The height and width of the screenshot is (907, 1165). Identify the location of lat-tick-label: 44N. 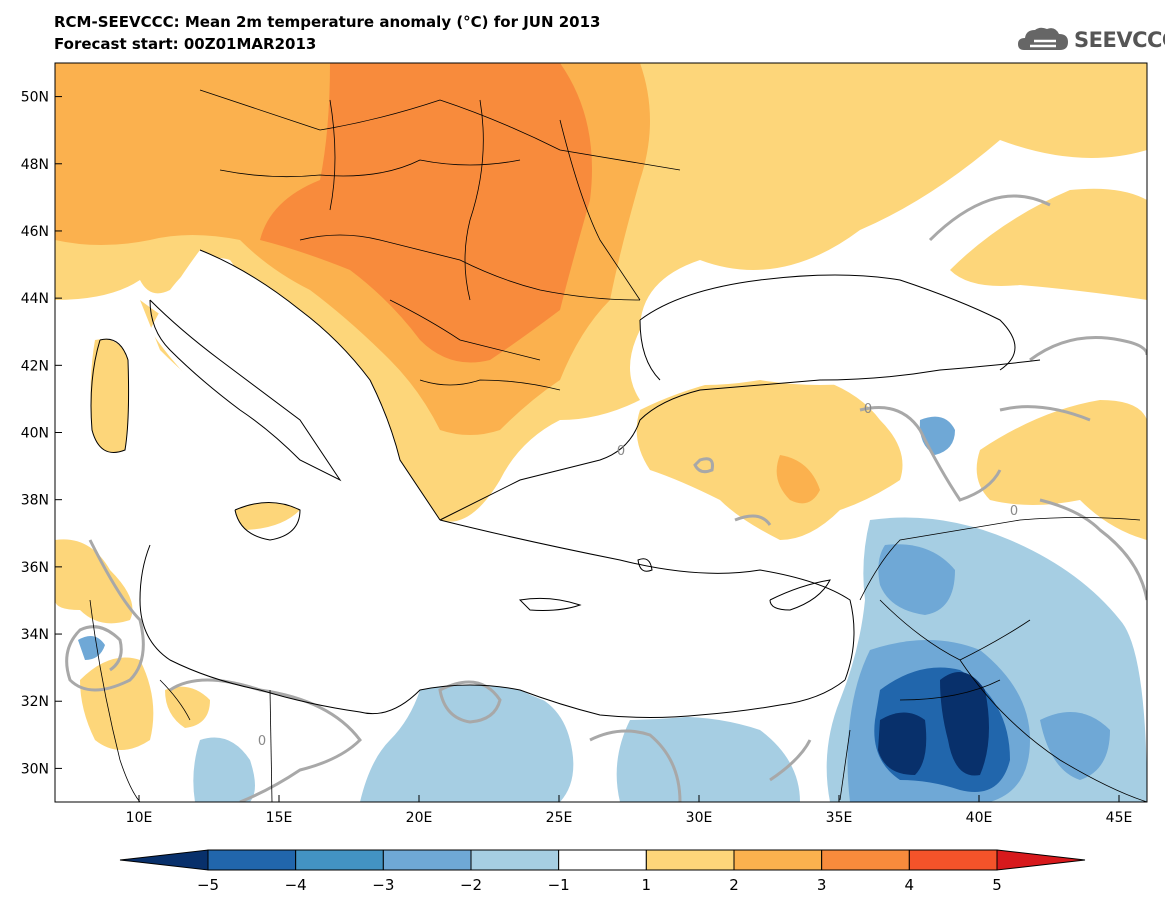
(35, 299).